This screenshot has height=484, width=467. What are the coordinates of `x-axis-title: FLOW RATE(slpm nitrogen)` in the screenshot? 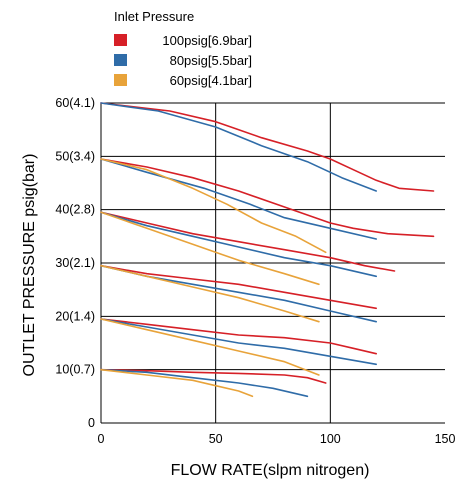 It's located at (270, 470).